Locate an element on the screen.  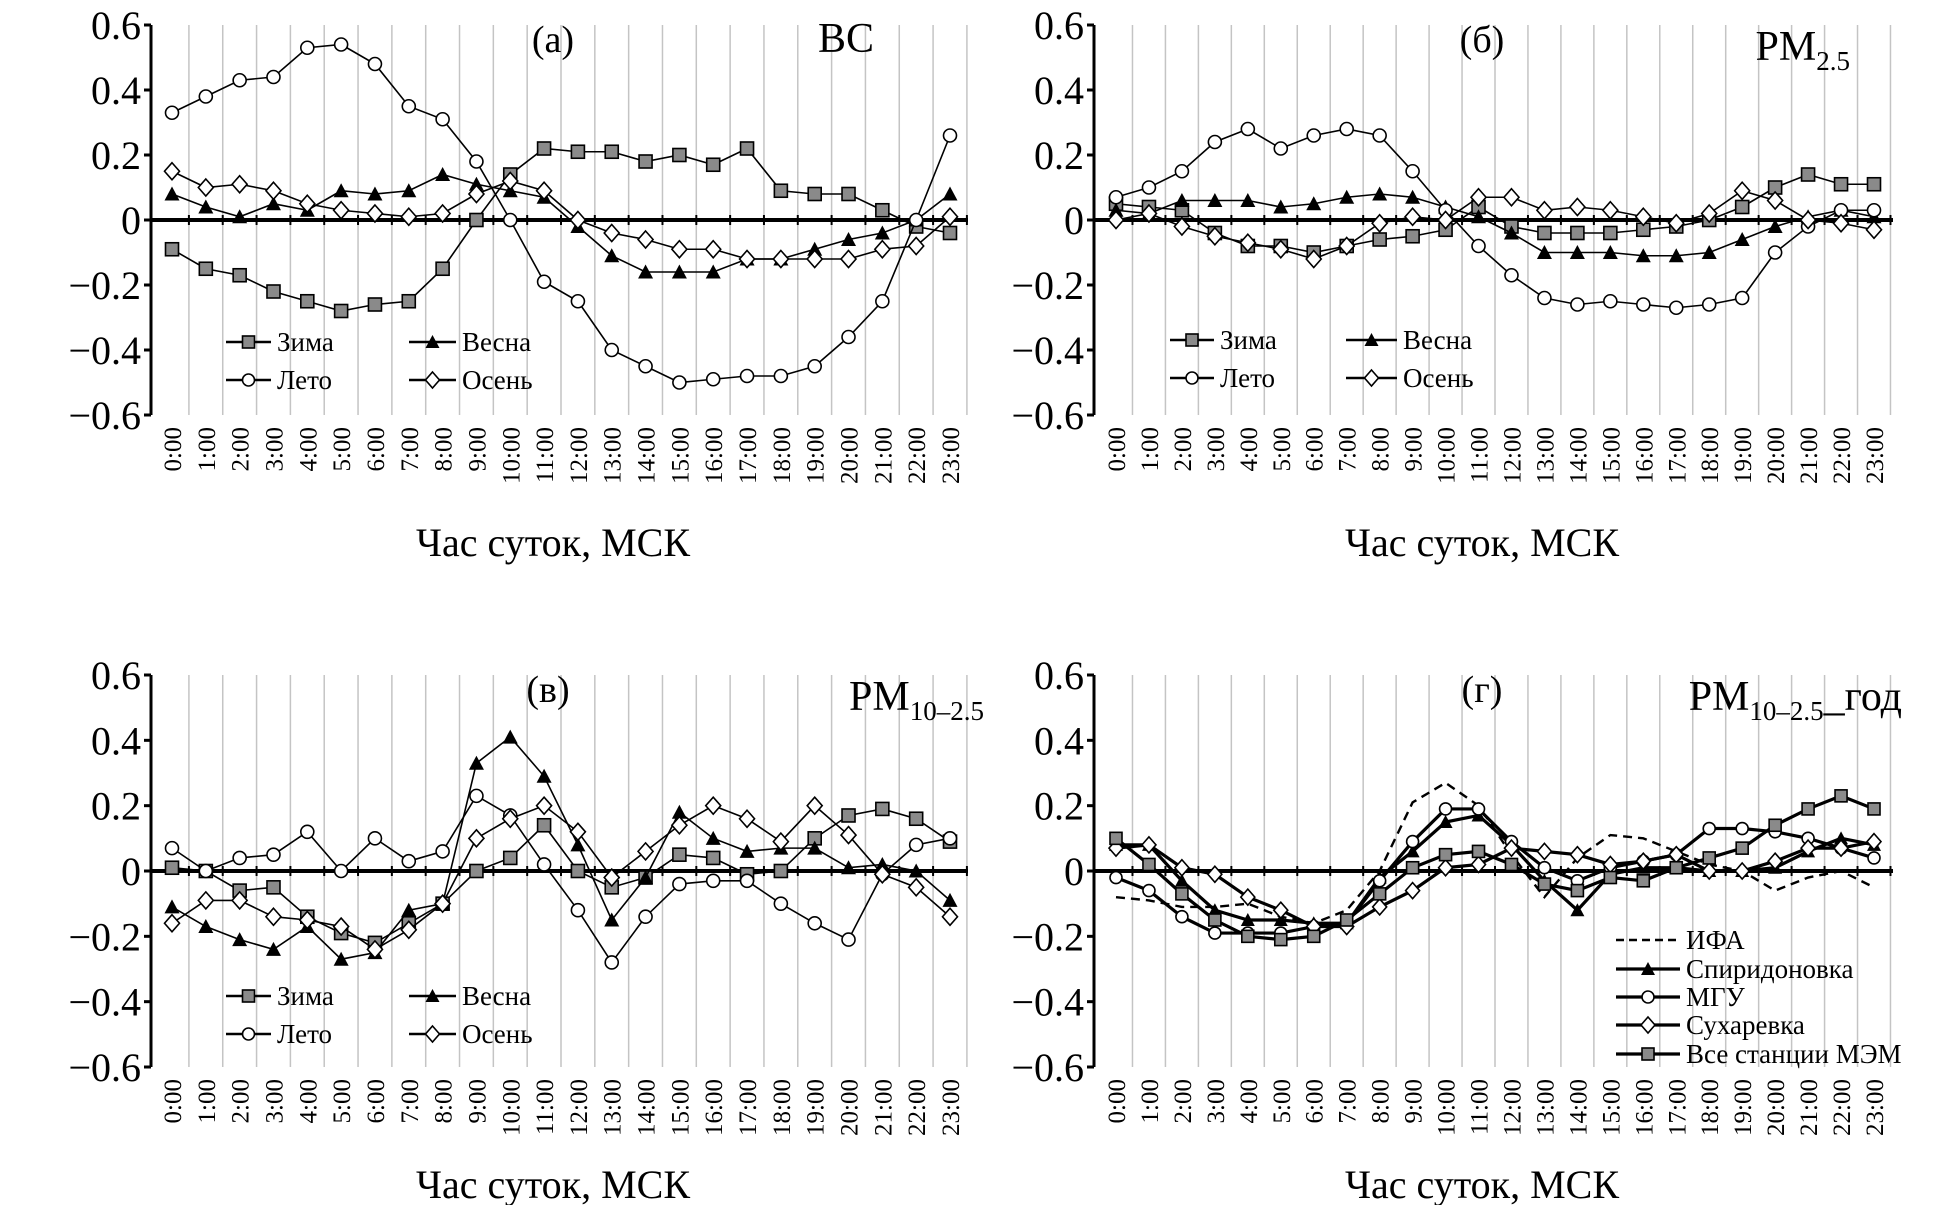
x-tick-label: 17:00 is located at coordinates (1677, 1107).